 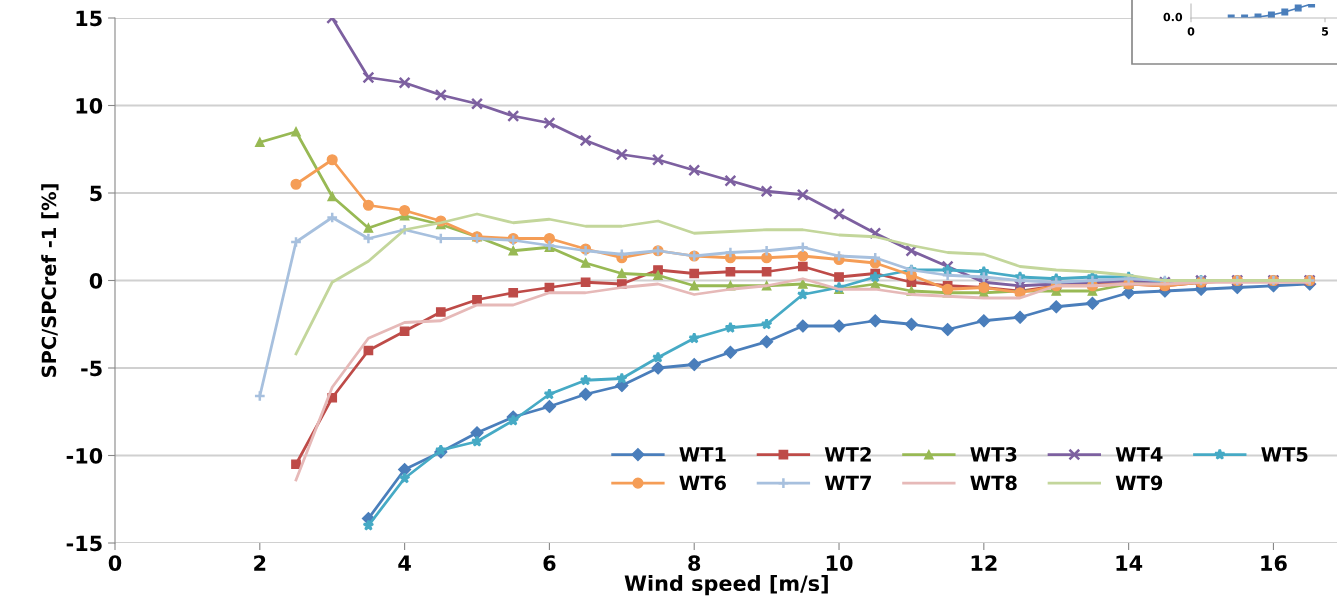 I want to click on y-axis-title: SPC/SPCref -1 [%], so click(x=50, y=280).